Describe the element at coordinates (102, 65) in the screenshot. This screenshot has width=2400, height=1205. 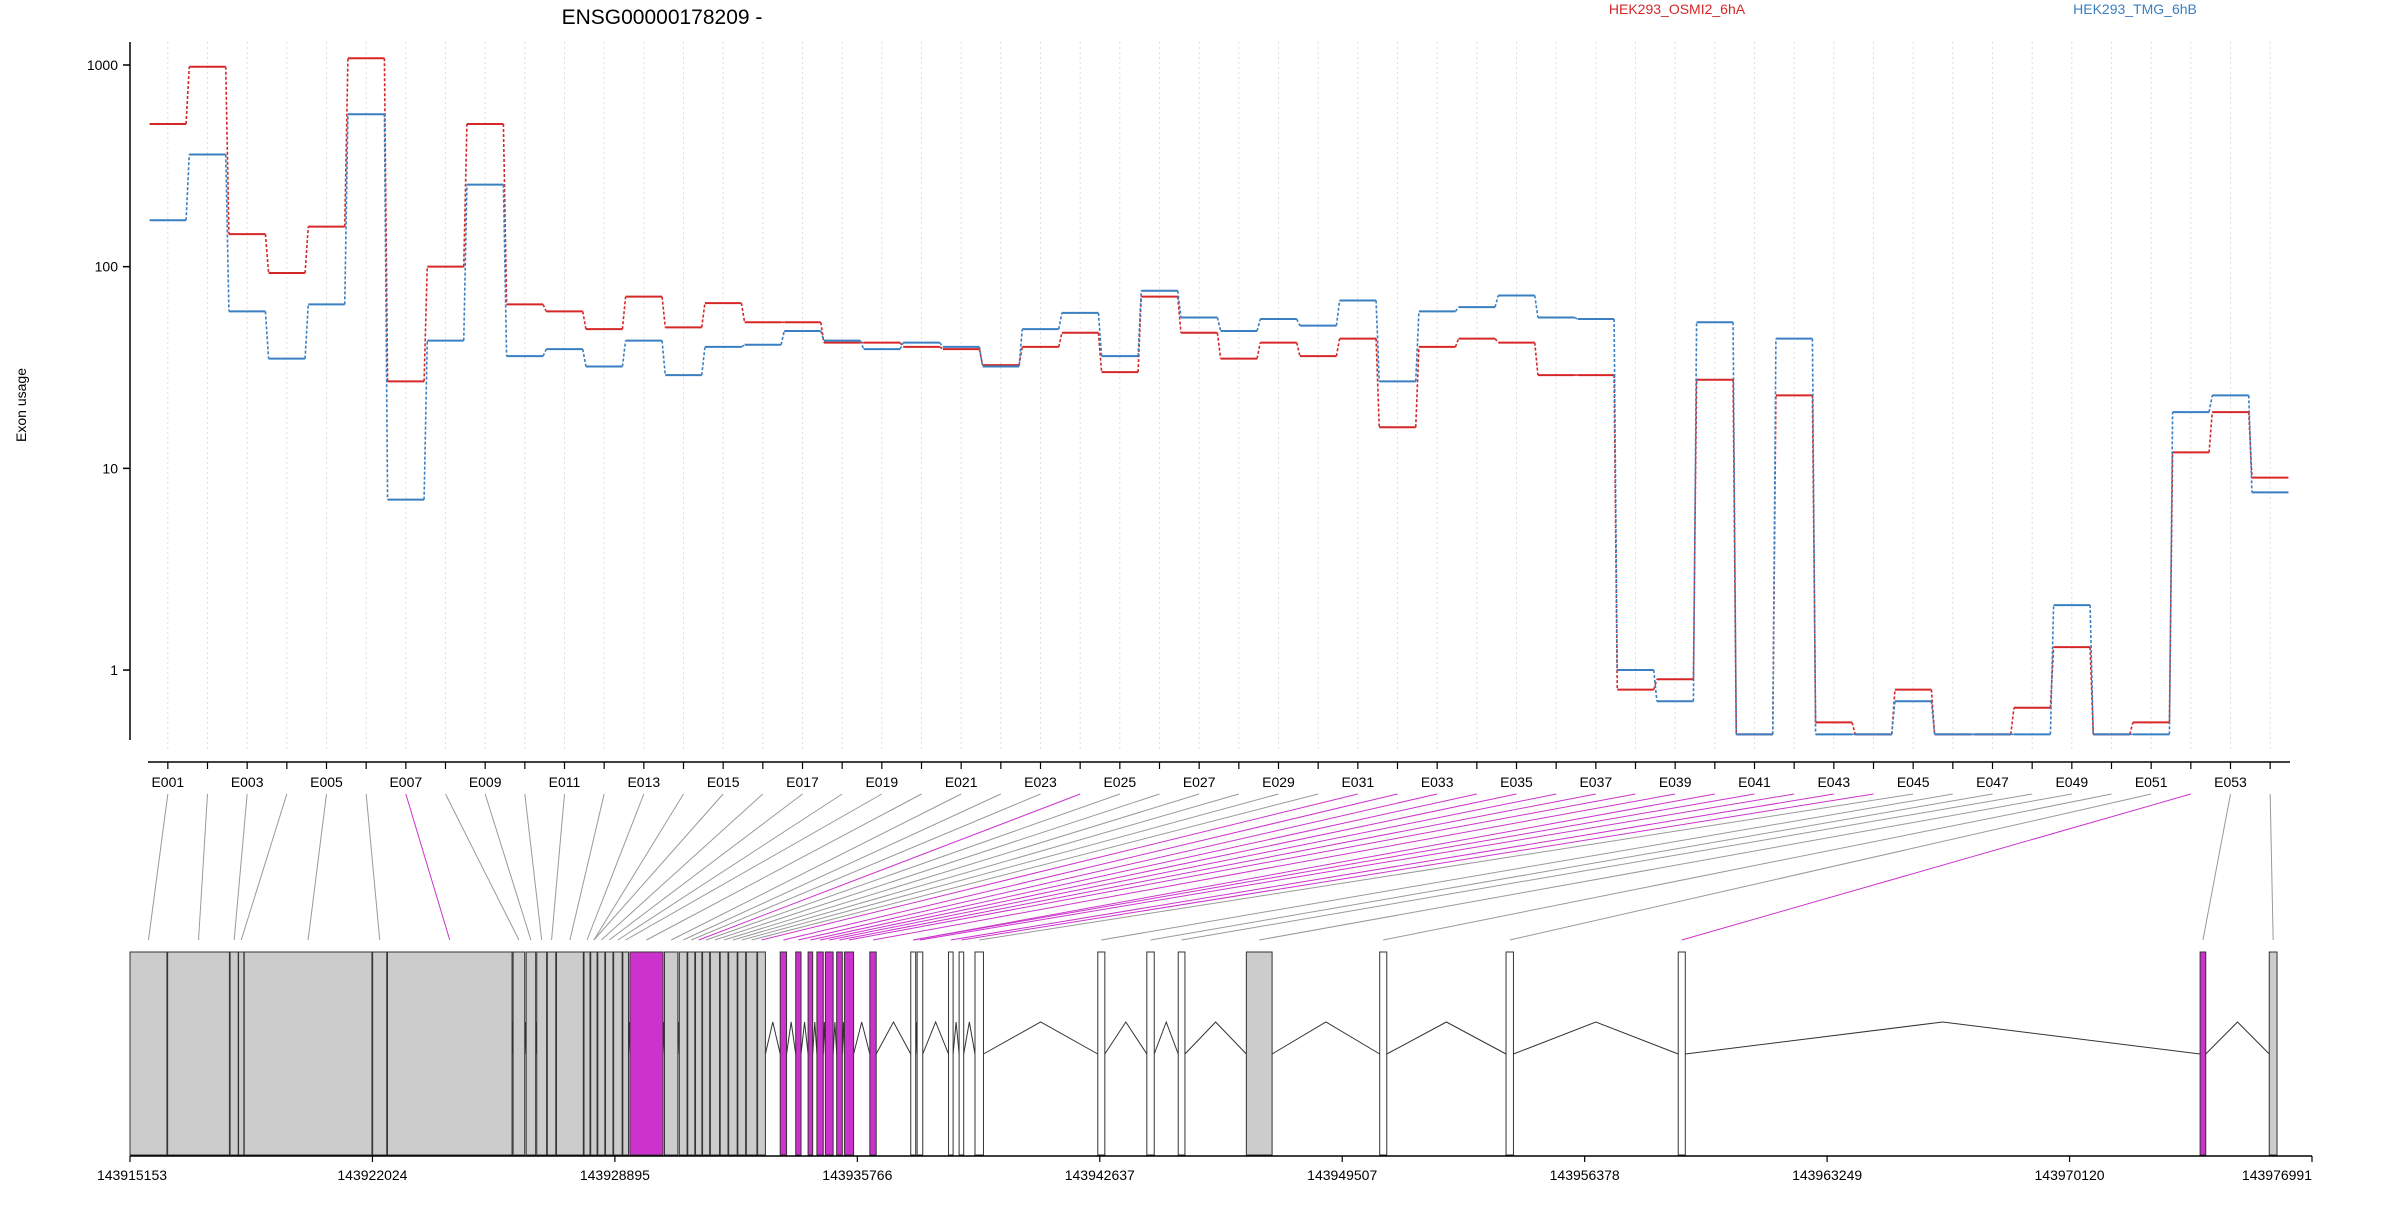
I see `y-tick-label: 1000` at that location.